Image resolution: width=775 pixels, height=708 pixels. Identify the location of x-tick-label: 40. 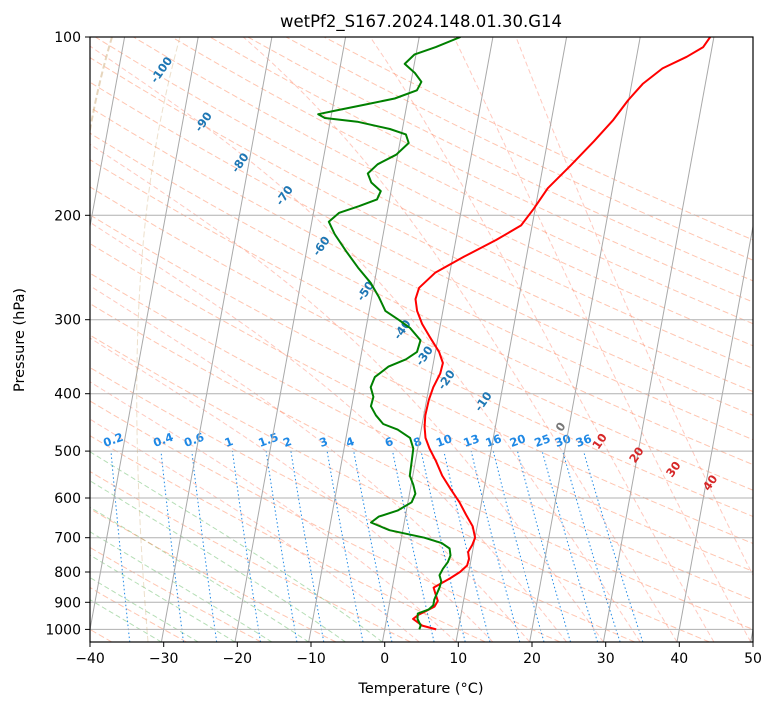
(679, 659).